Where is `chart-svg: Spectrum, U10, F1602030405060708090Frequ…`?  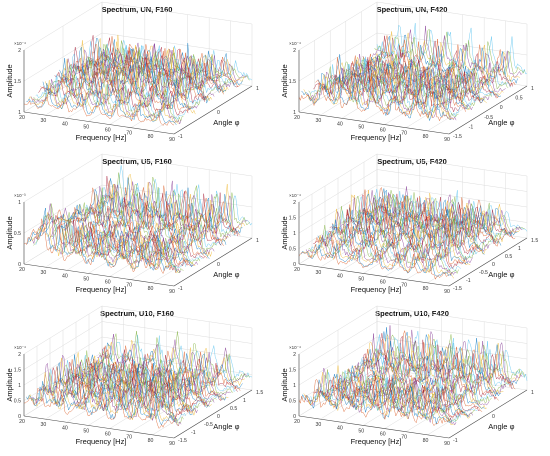 chart-svg: Spectrum, U10, F1602030405060708090Frequ… is located at coordinates (134, 376).